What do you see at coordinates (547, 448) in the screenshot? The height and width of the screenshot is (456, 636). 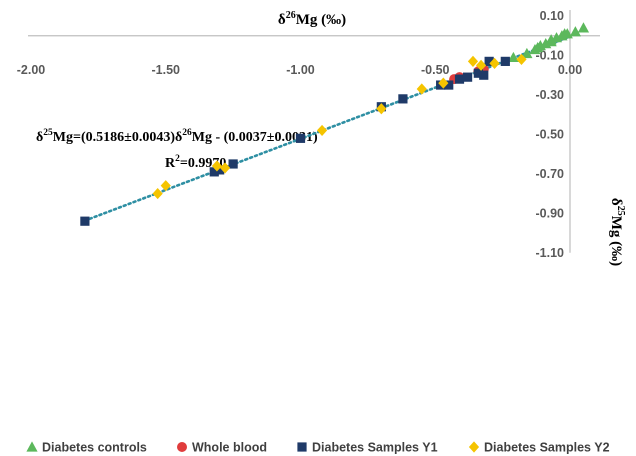 I see `legend-label: Diabetes Samples Y2` at bounding box center [547, 448].